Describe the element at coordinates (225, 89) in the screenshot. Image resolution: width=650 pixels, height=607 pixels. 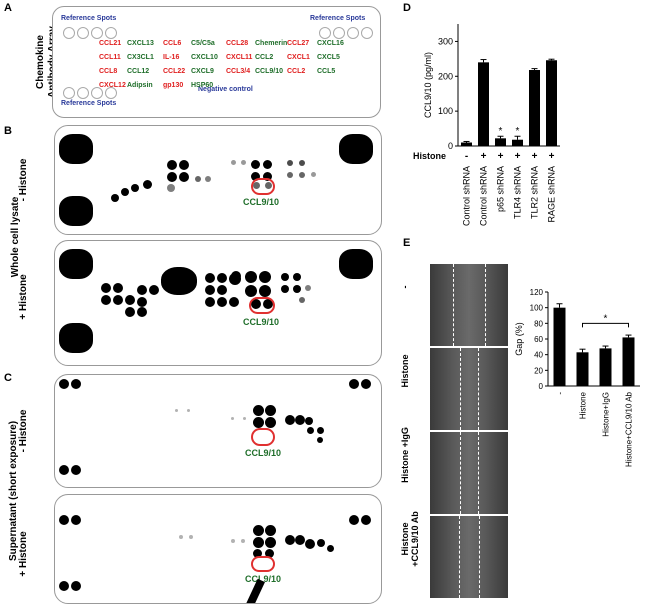
I see `negative-control: Negative control` at that location.